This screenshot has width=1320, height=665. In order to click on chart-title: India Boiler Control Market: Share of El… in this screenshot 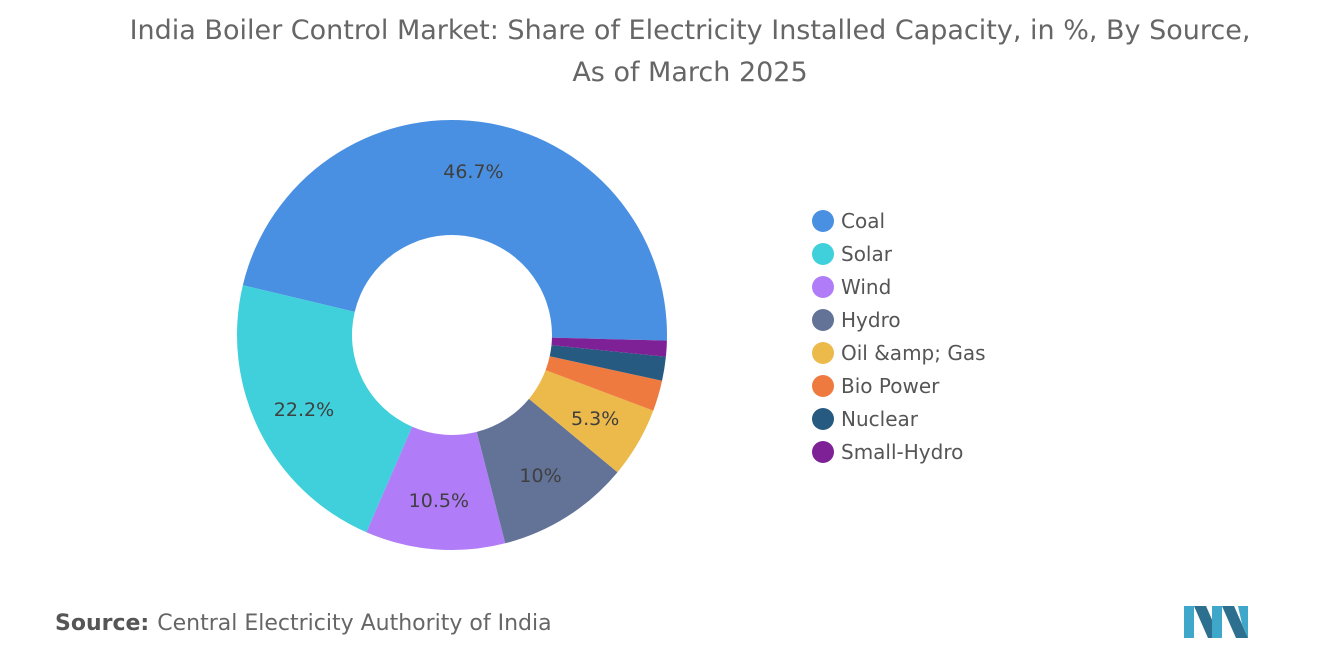, I will do `click(690, 51)`.